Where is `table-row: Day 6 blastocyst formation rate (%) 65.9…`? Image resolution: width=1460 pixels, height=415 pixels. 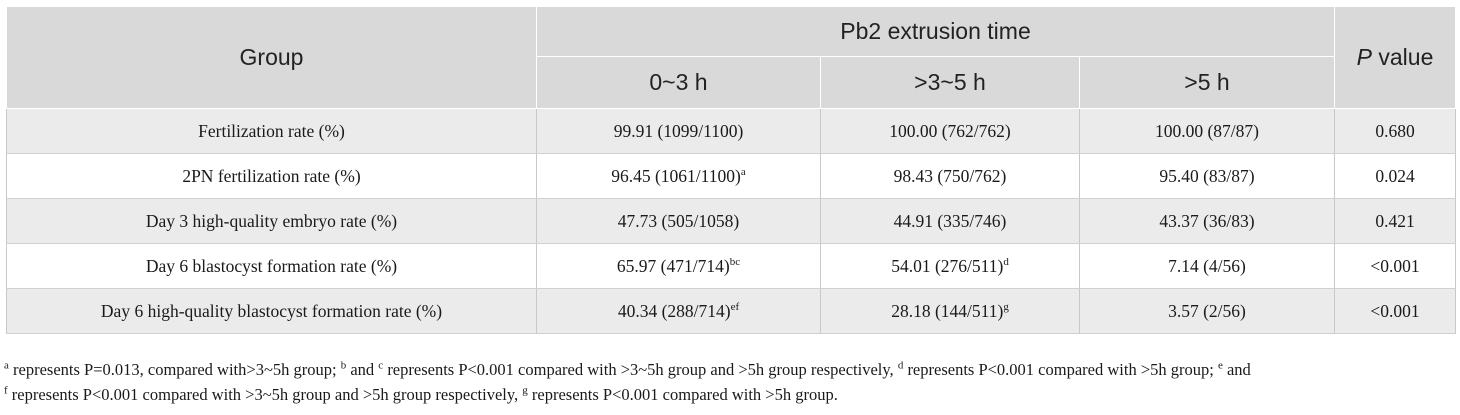 table-row: Day 6 blastocyst formation rate (%) 65.9… is located at coordinates (731, 266).